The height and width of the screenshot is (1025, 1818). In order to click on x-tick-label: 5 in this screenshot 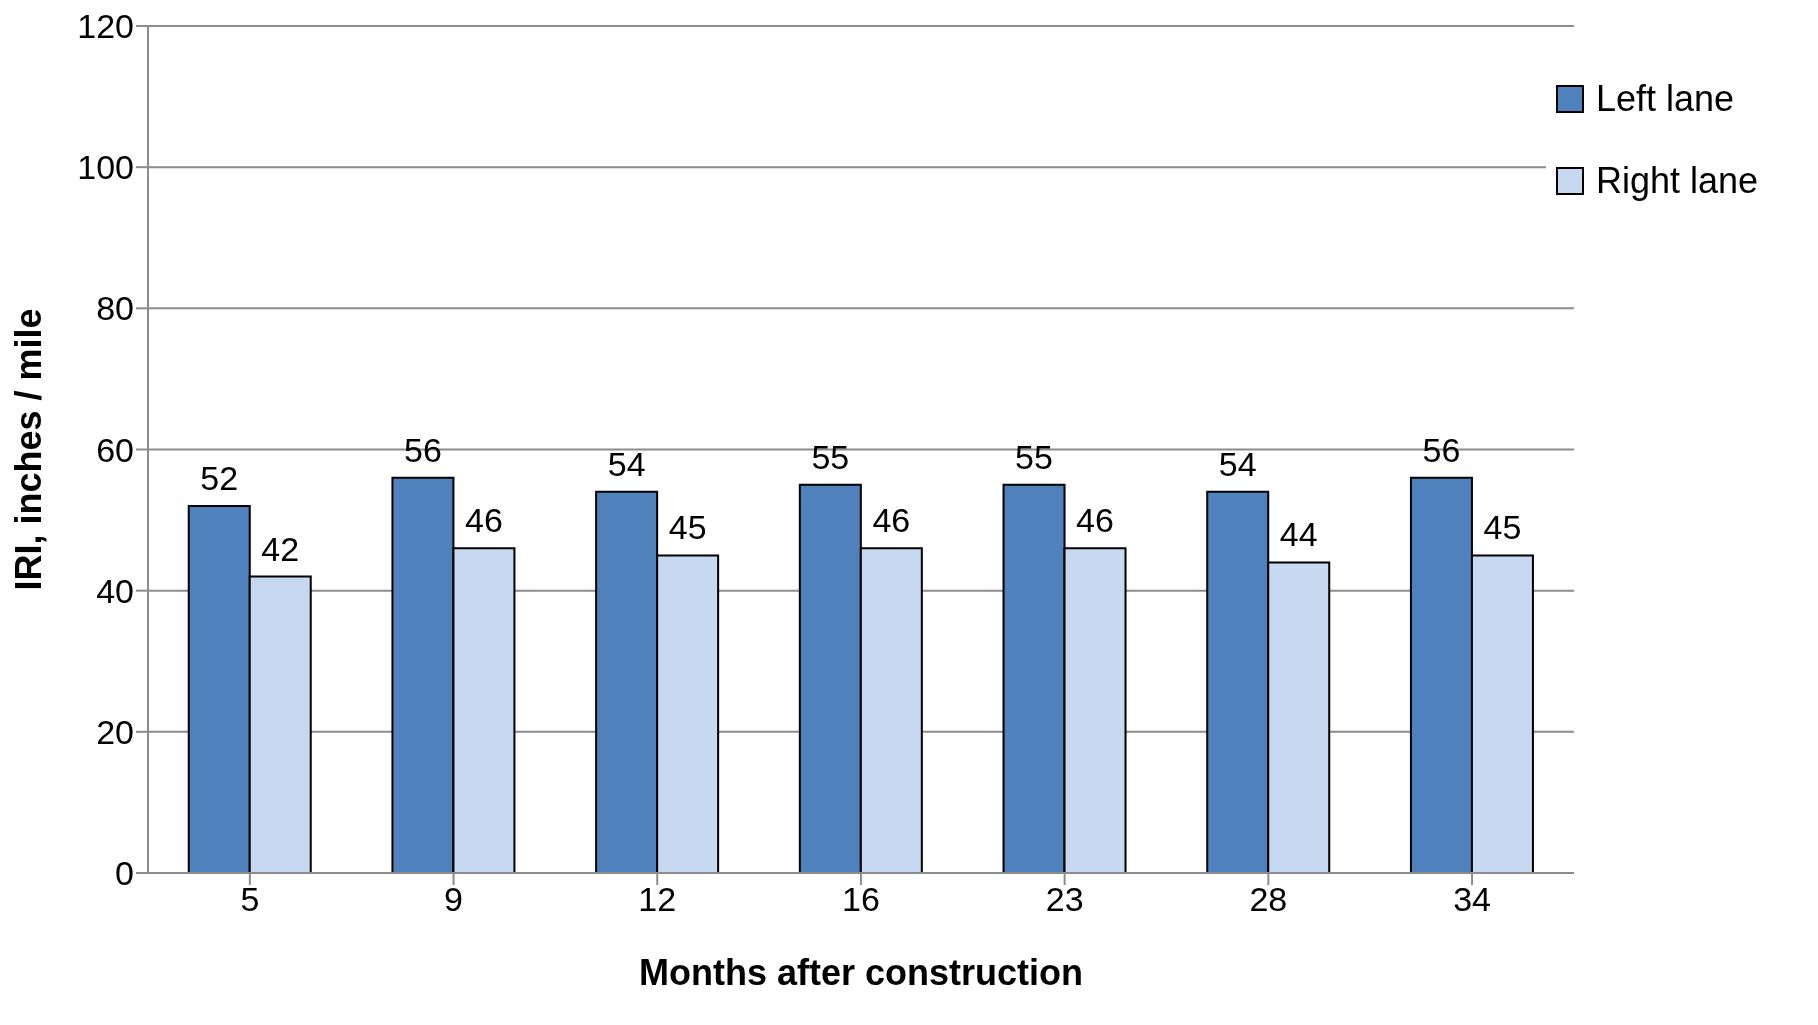, I will do `click(250, 899)`.